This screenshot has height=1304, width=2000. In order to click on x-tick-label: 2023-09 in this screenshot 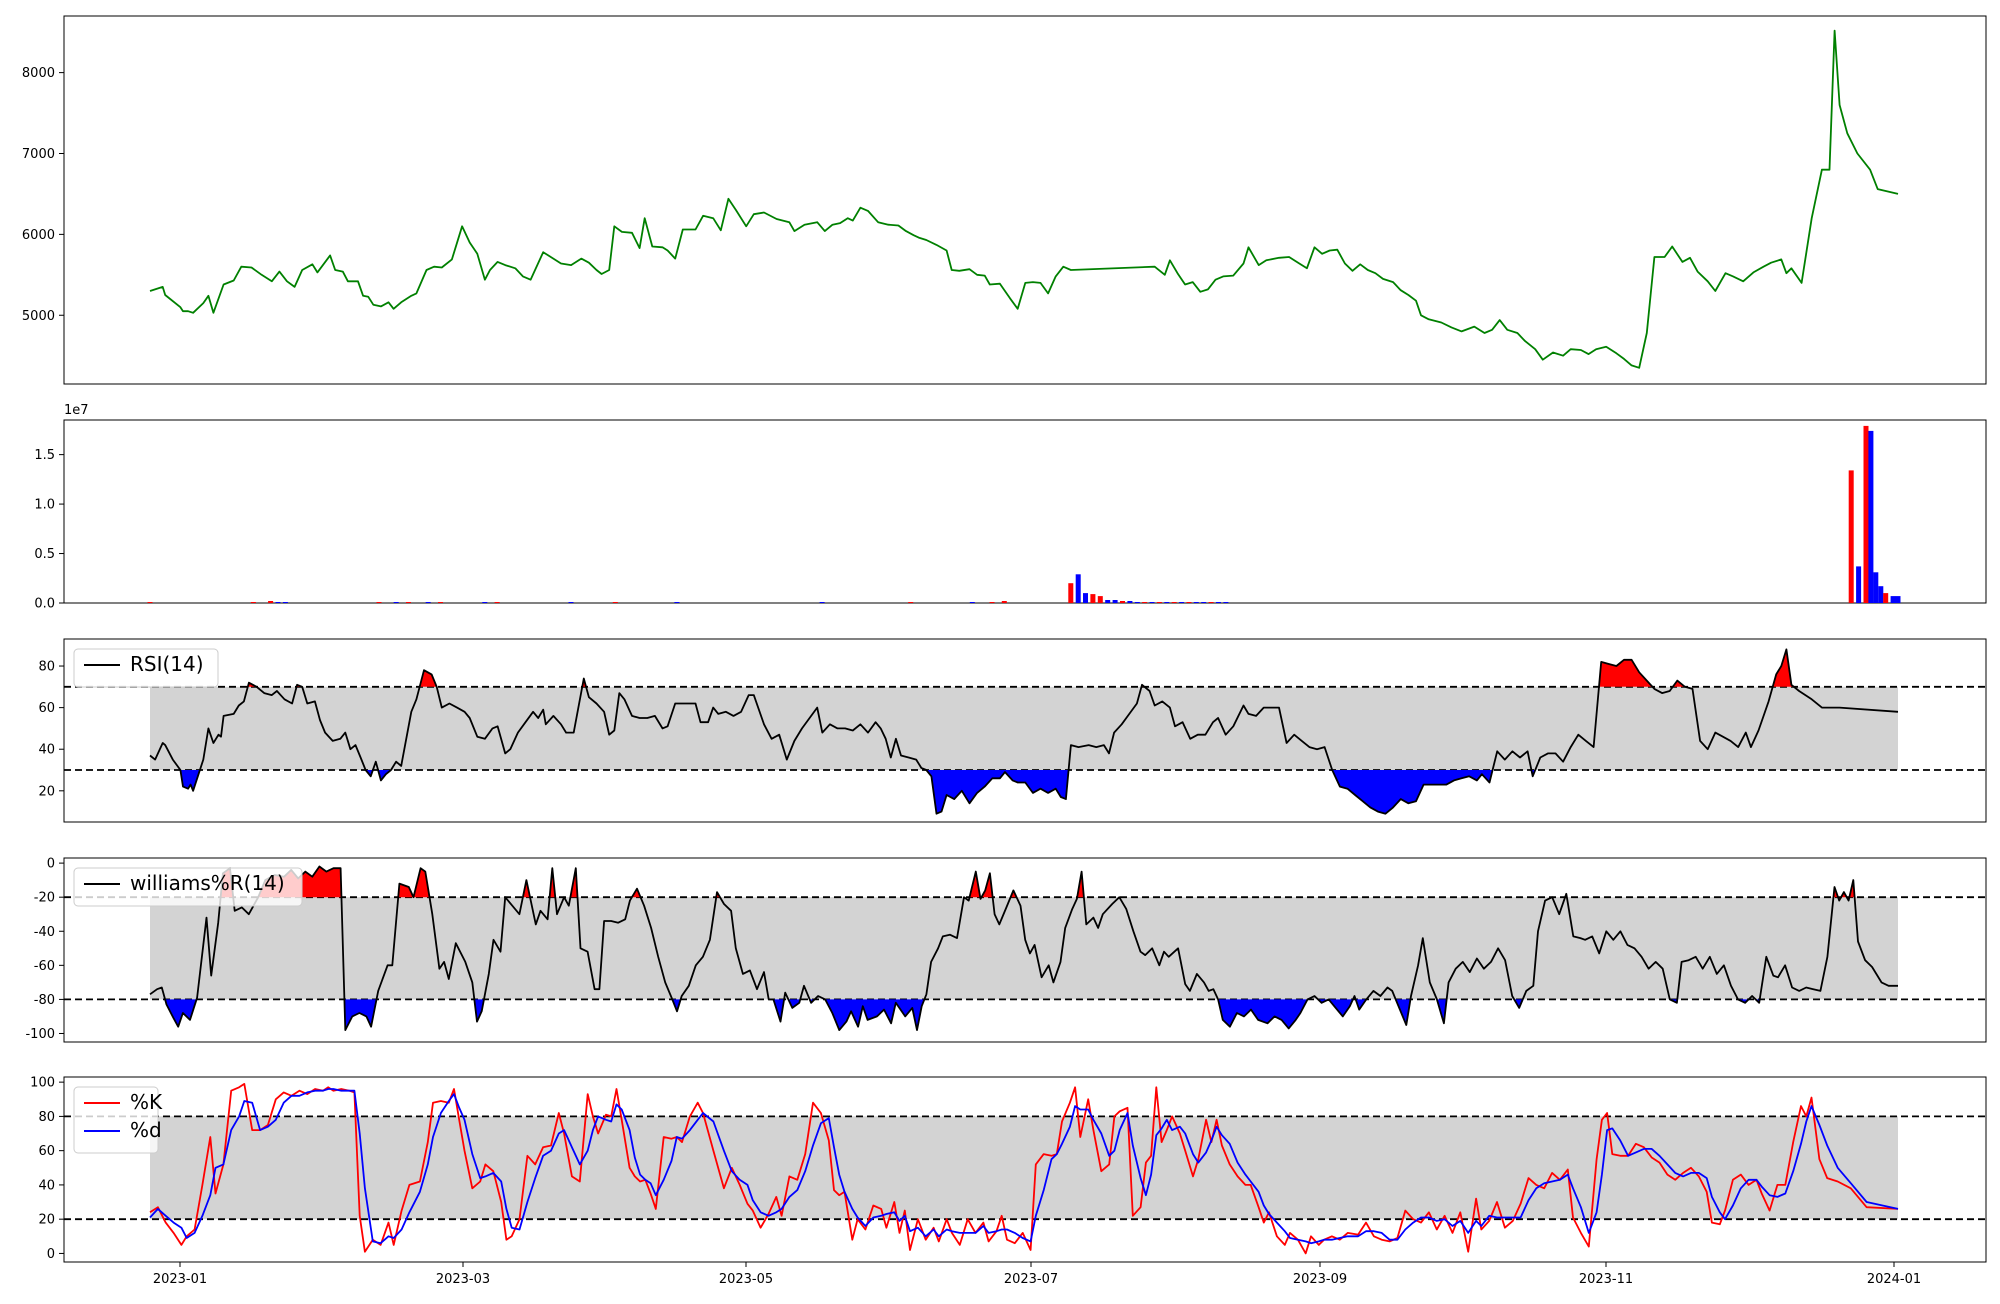, I will do `click(1320, 1279)`.